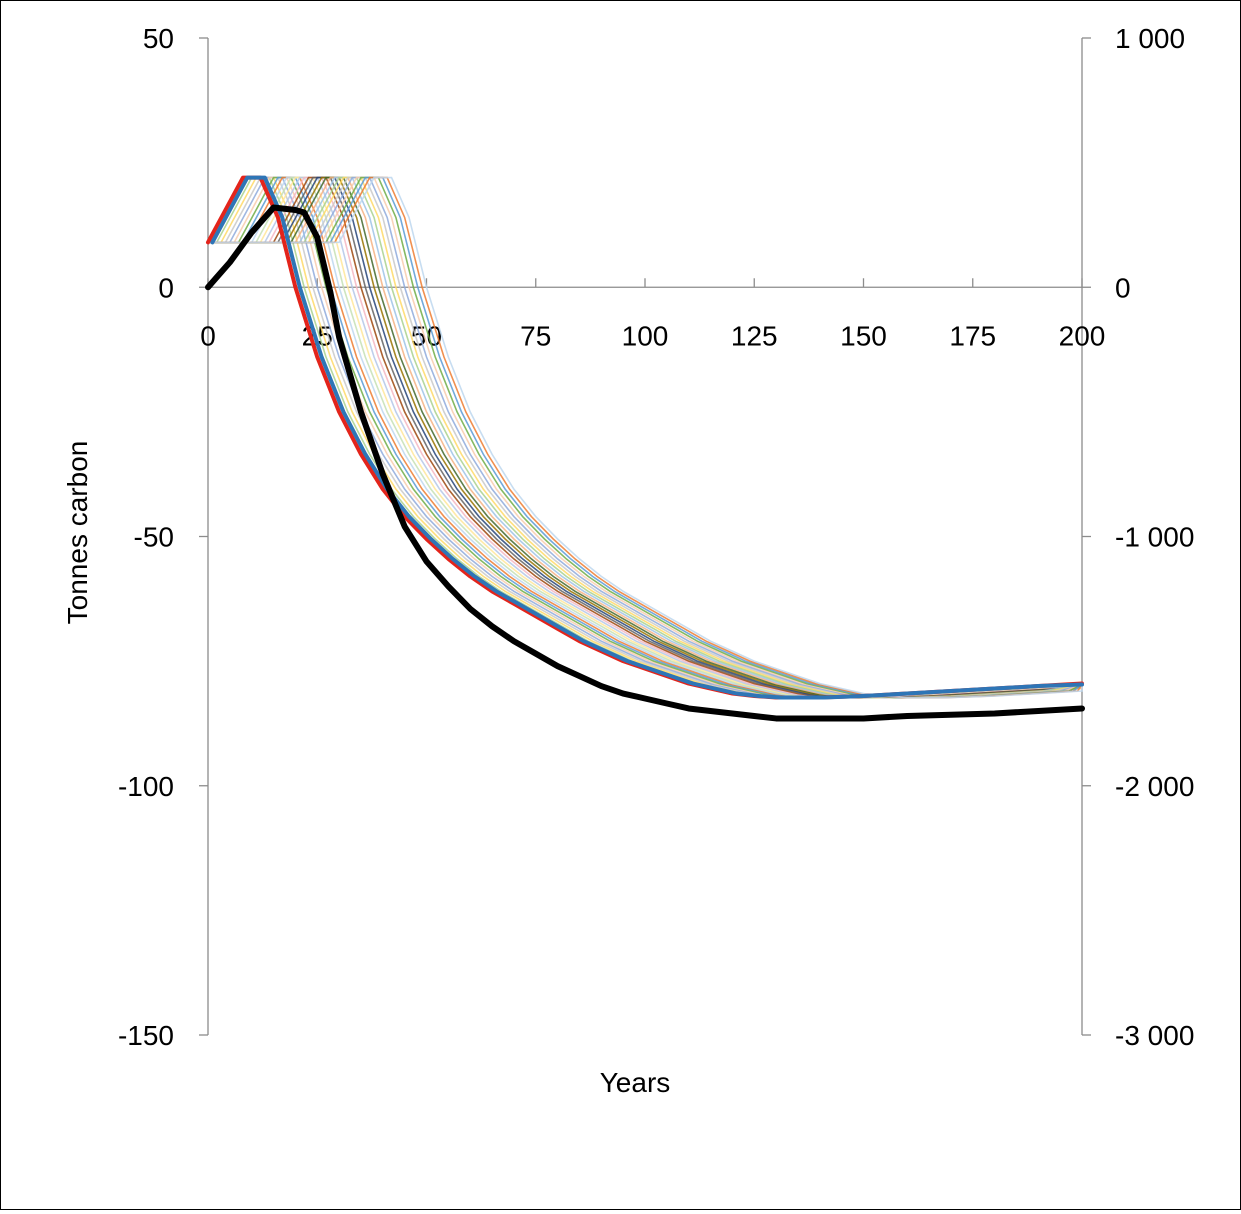 The width and height of the screenshot is (1241, 1214). I want to click on y-left-tick-label: 0, so click(166, 287).